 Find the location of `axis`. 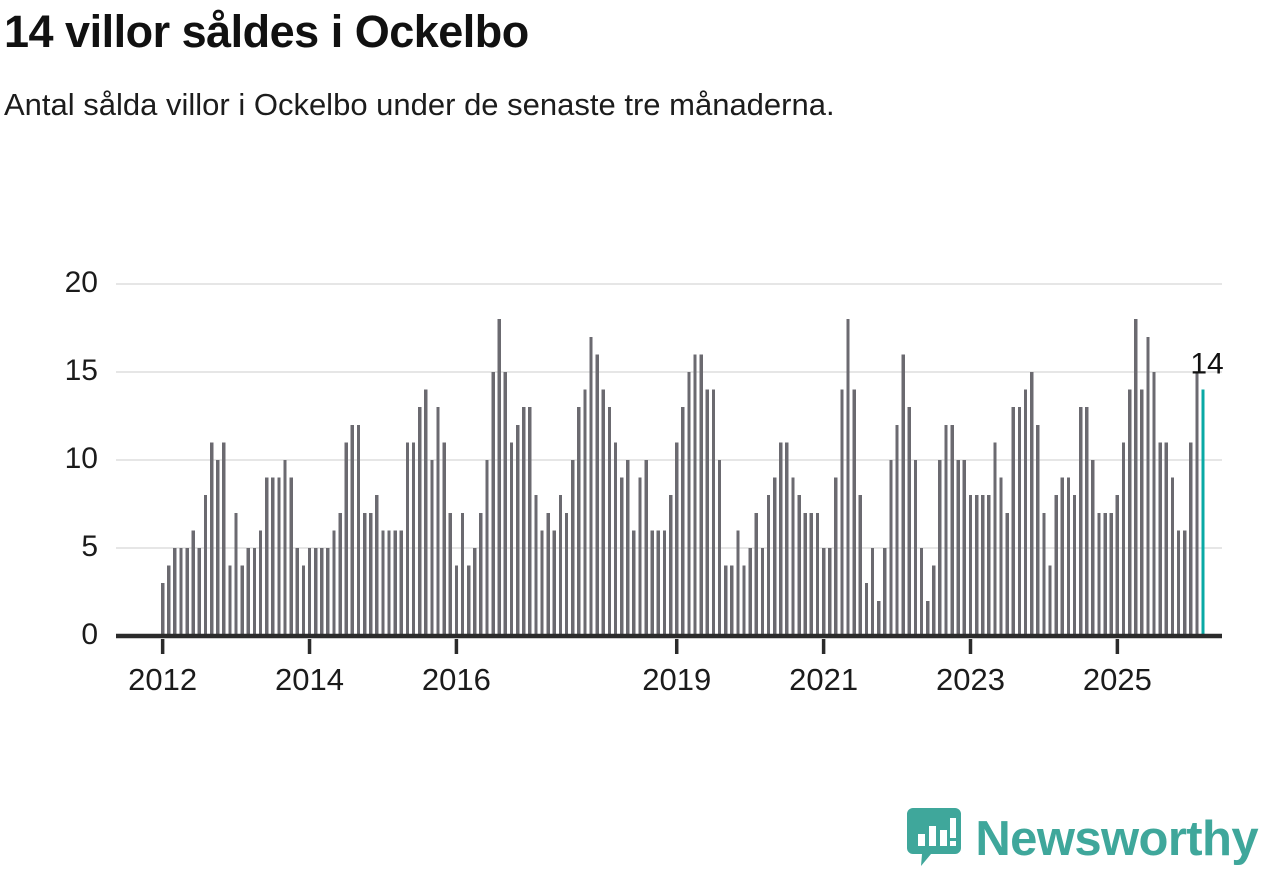

axis is located at coordinates (669, 643).